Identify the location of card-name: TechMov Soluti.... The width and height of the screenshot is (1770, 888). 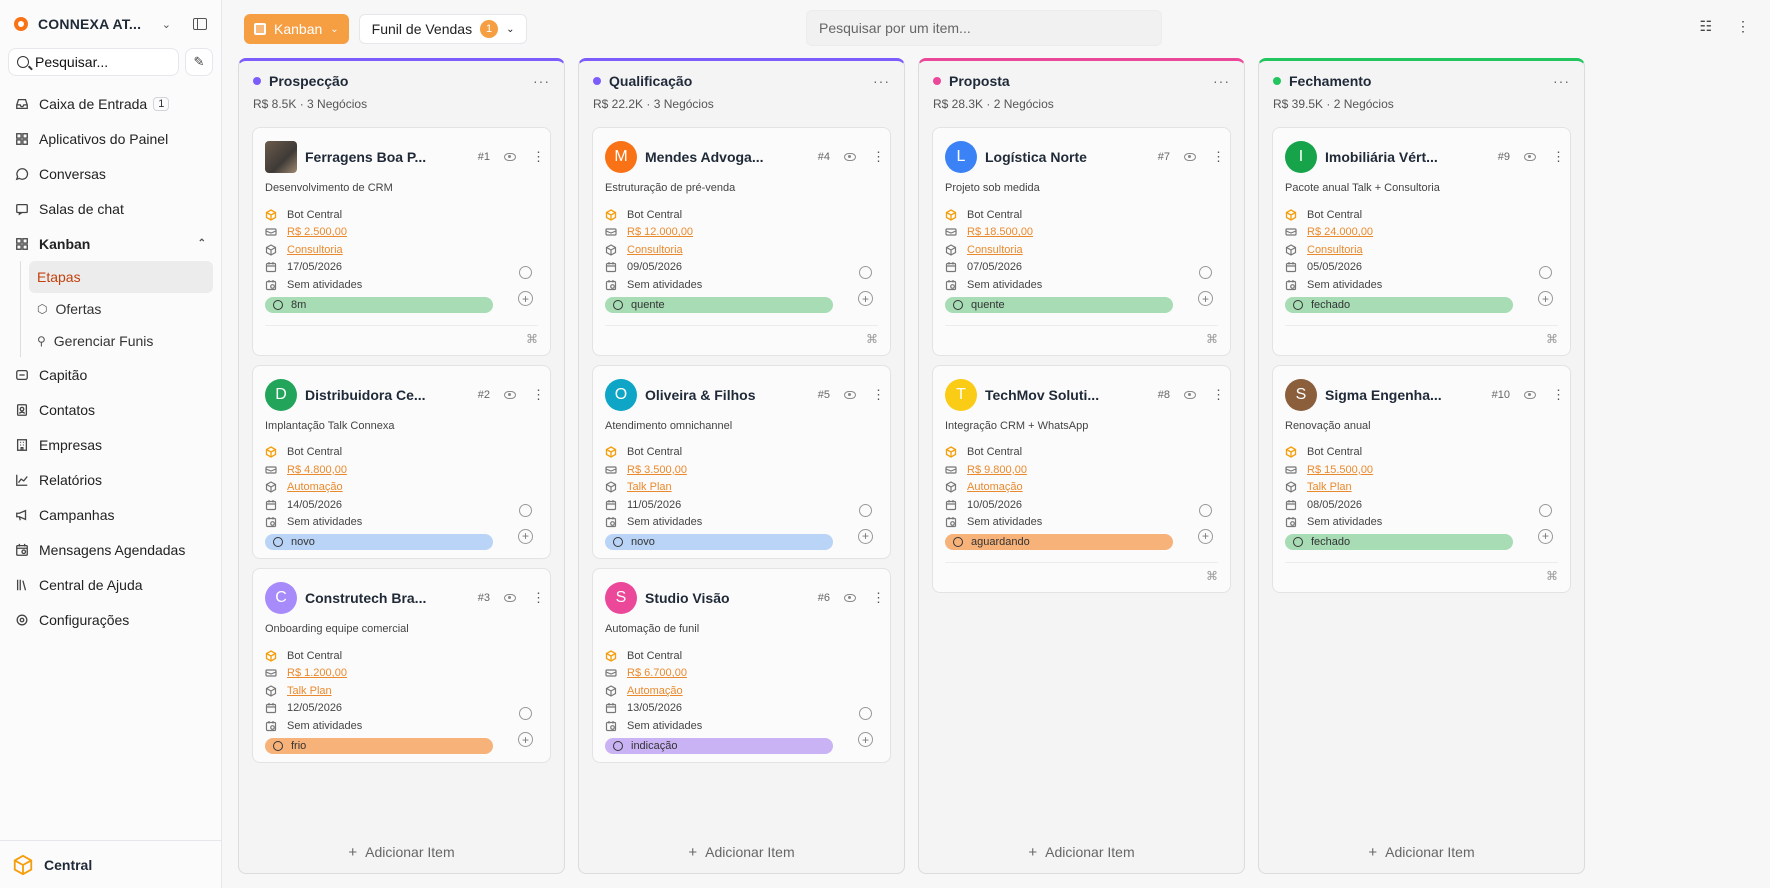
(1042, 394).